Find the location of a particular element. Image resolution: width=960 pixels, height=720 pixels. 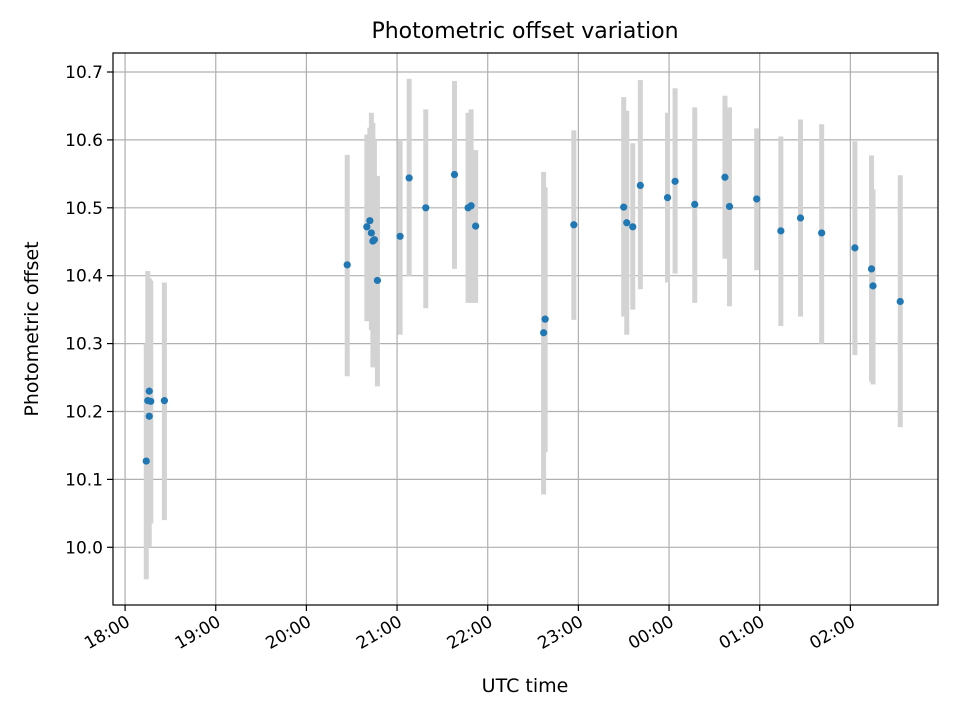

y-tick-label: 10.6 is located at coordinates (84, 141).